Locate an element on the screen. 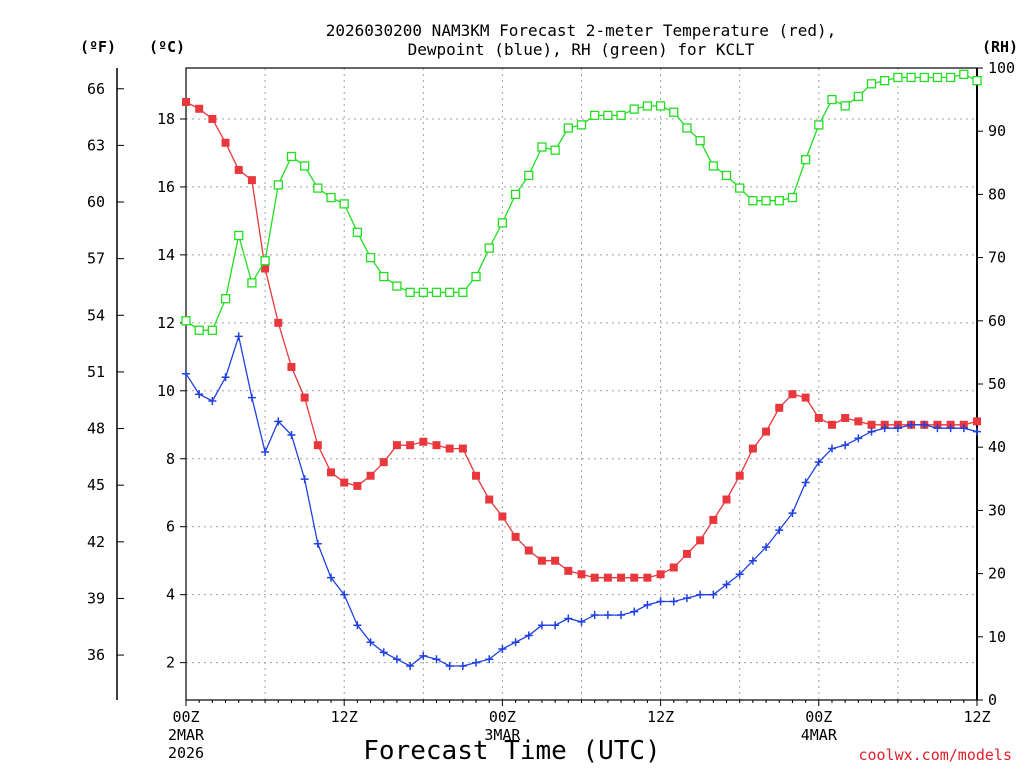 This screenshot has height=768, width=1024. celsius-tick-label: 4 is located at coordinates (170, 595).